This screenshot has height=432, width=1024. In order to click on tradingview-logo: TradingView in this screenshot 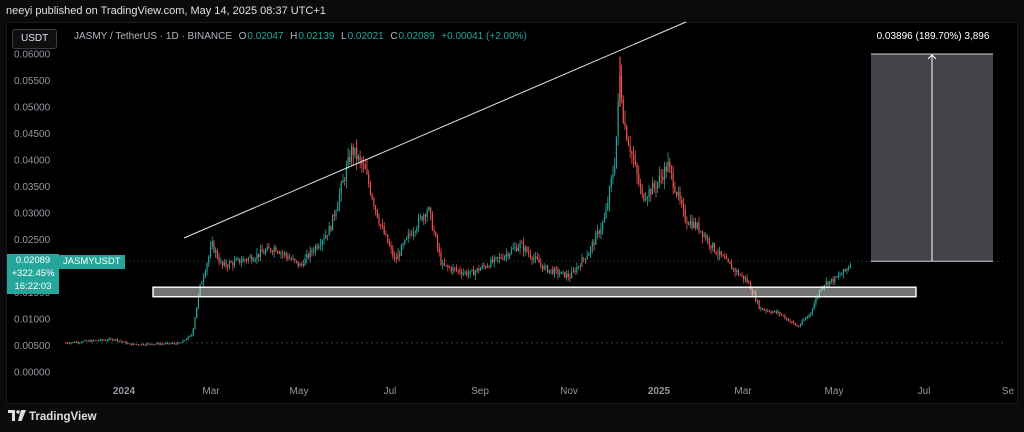, I will do `click(52, 417)`.